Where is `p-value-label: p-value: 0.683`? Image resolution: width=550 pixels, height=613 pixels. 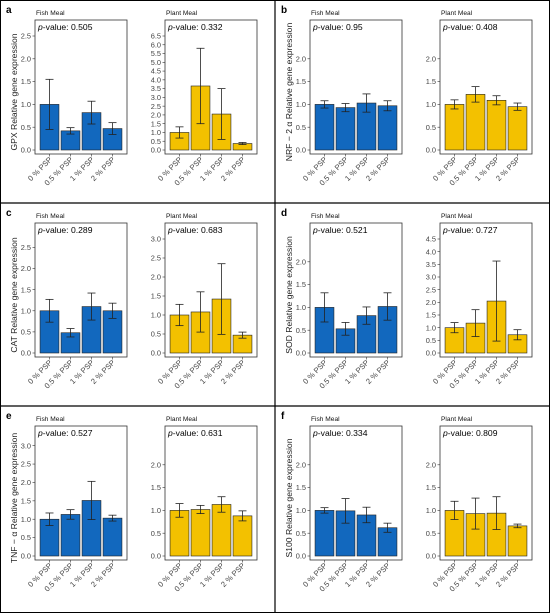 p-value-label: p-value: 0.683 is located at coordinates (195, 230).